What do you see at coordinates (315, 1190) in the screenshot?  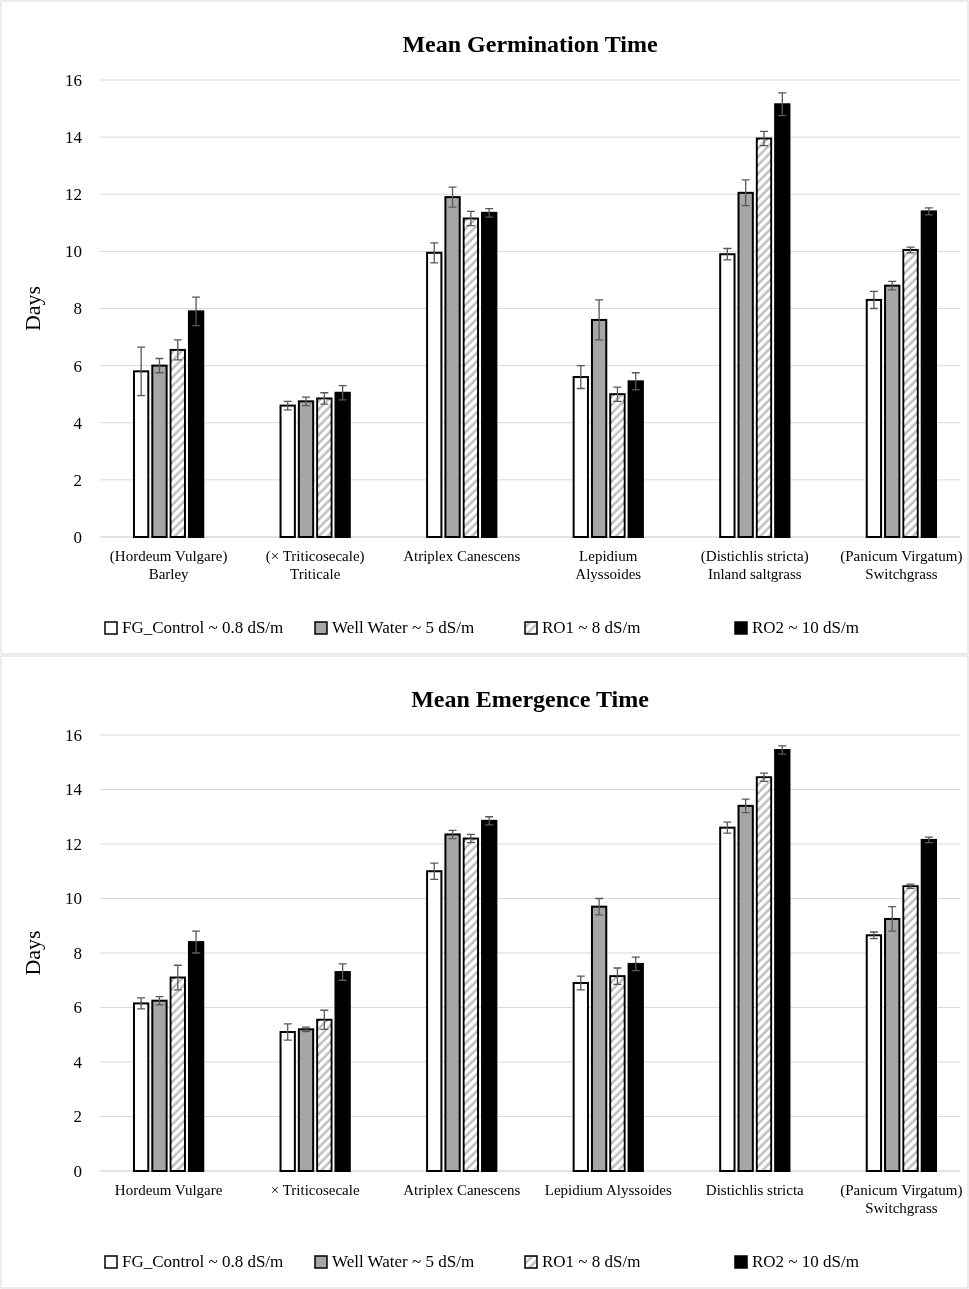 I see `x-tick-label: × Triticosecale` at bounding box center [315, 1190].